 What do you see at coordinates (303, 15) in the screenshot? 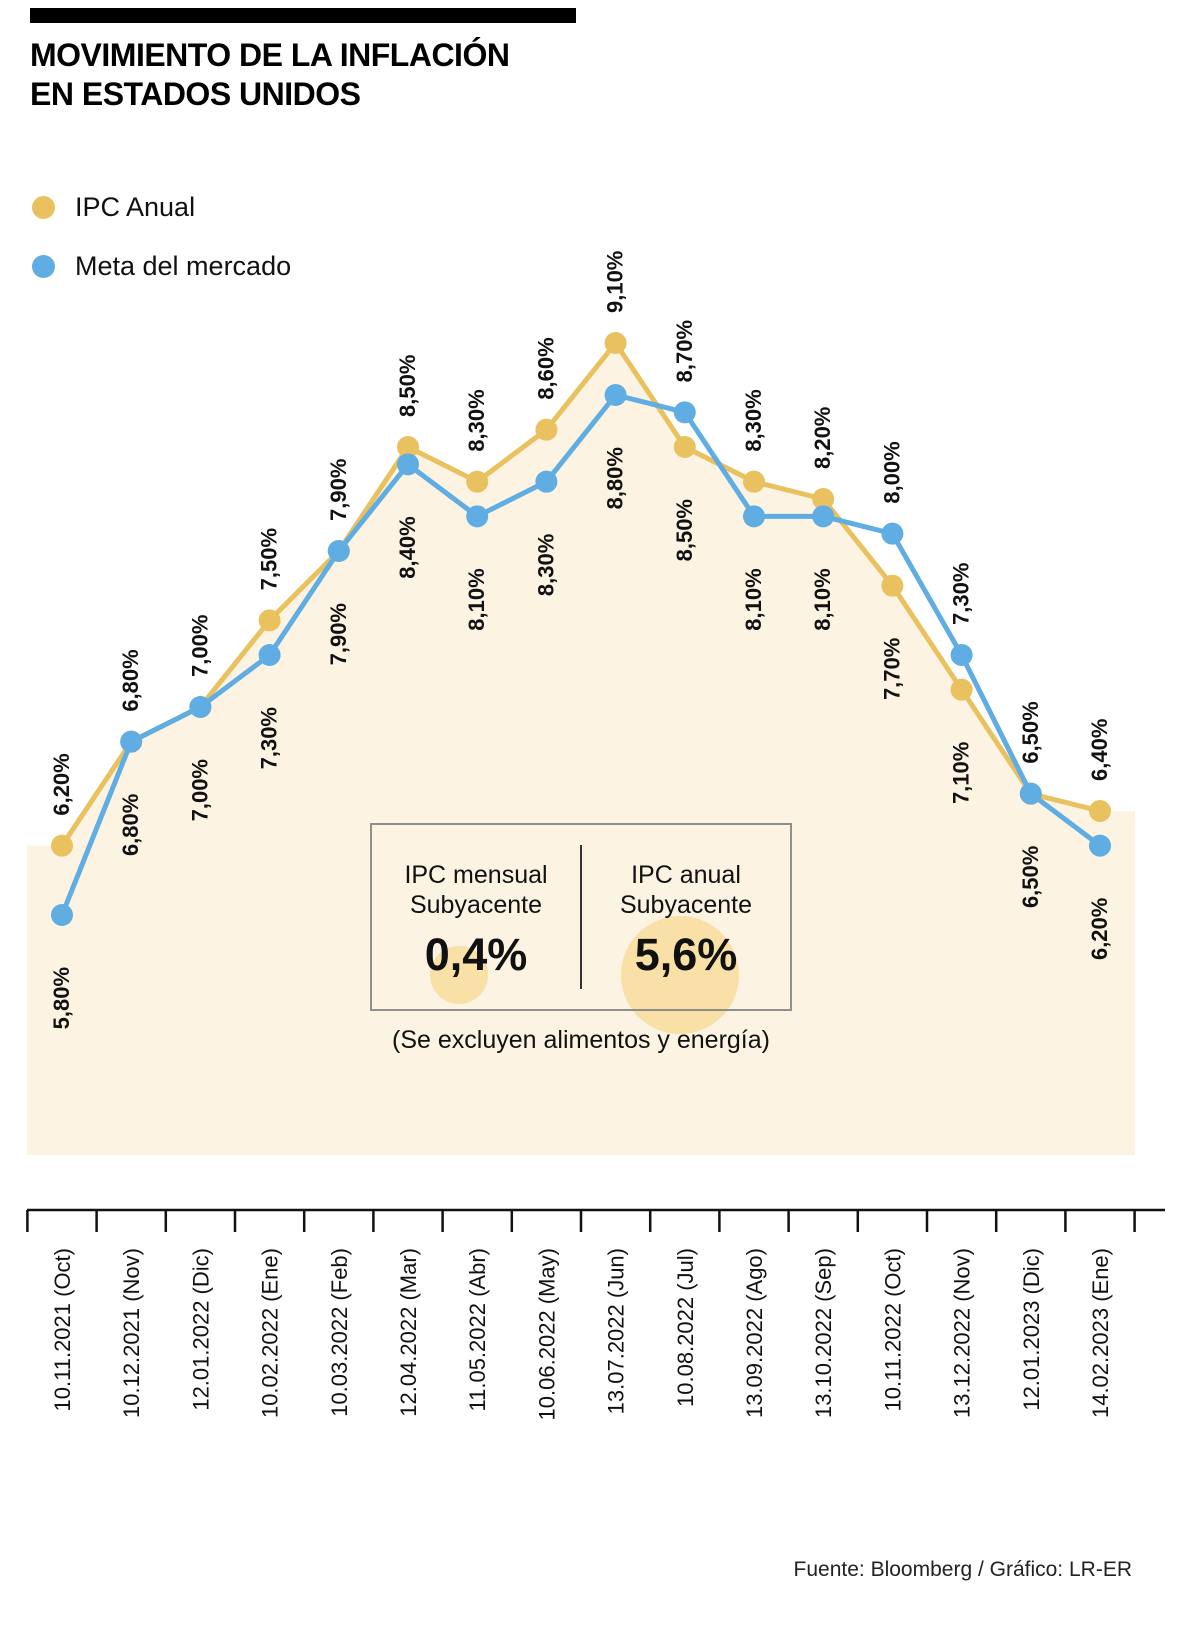
I see `title-accent-bar` at bounding box center [303, 15].